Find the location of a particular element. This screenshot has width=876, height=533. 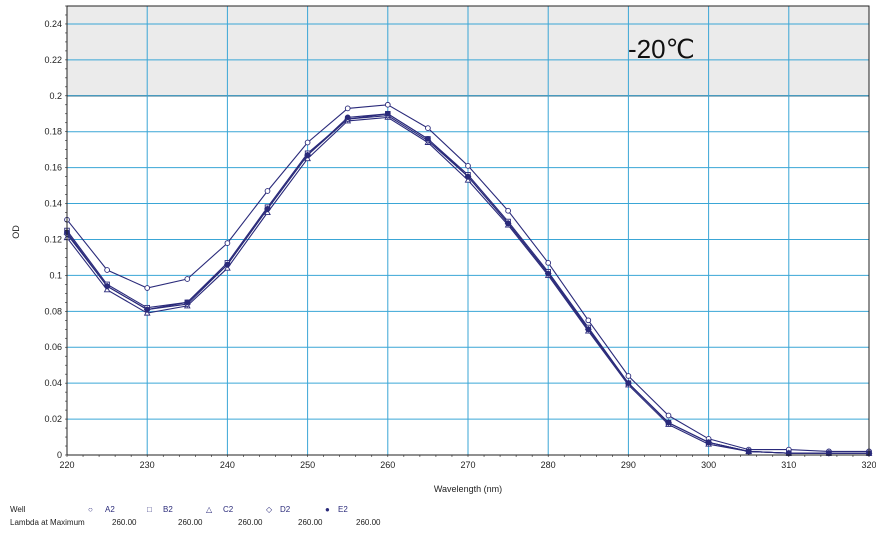

y-tick-label: 0.06 is located at coordinates (53, 347).